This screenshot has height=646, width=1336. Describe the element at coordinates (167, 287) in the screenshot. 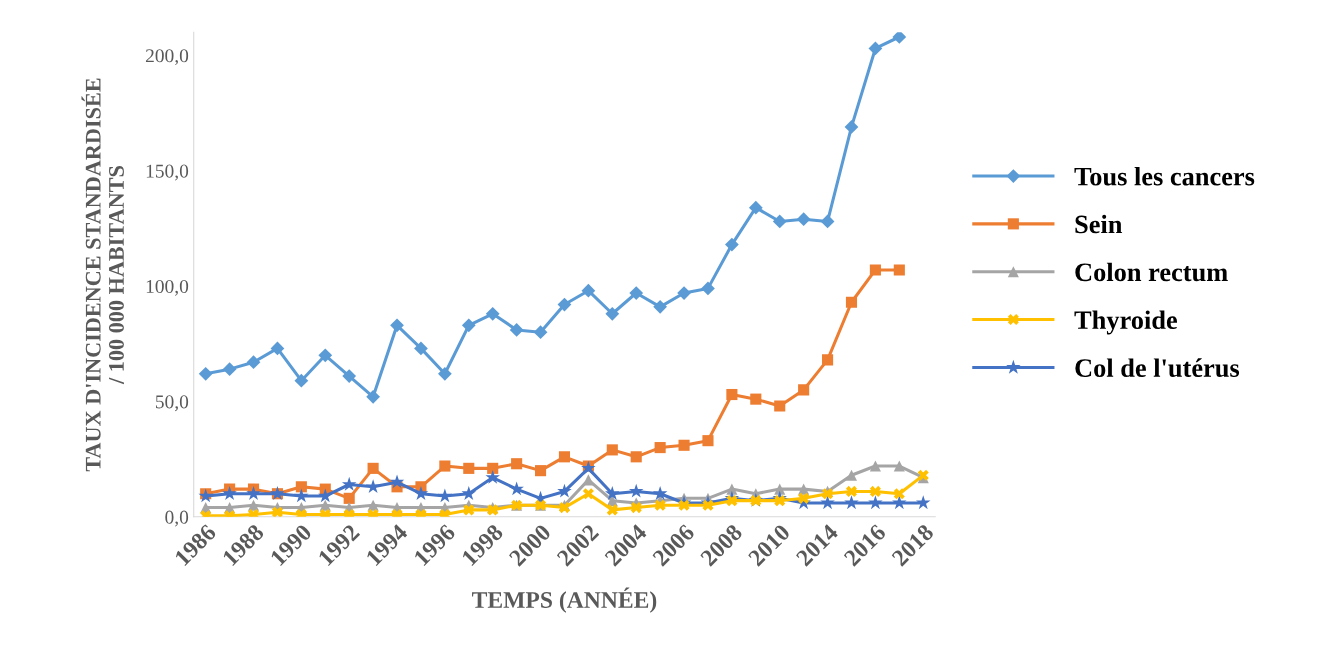

I see `y-tick-label: 100,0` at that location.